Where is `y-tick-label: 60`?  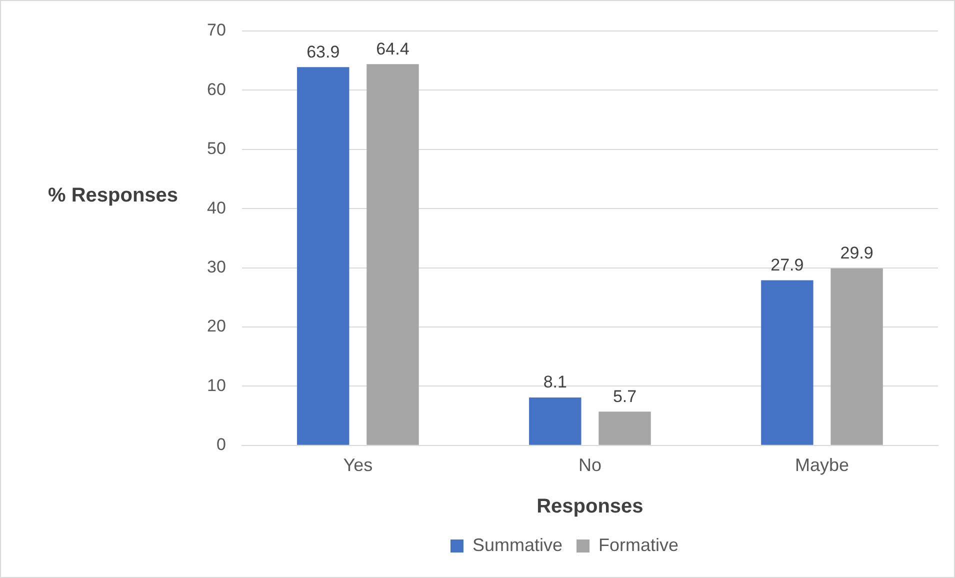
y-tick-label: 60 is located at coordinates (216, 89).